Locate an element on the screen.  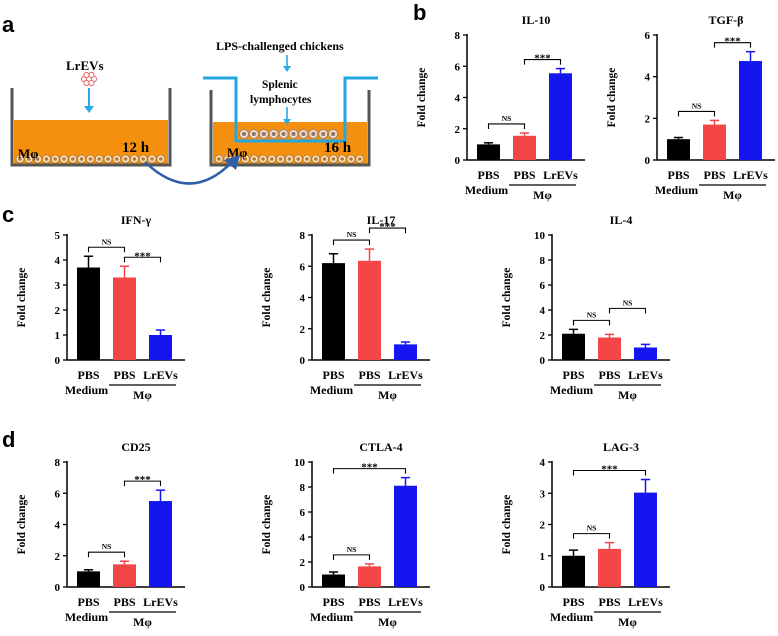
dish-wall-left is located at coordinates (91, 127).